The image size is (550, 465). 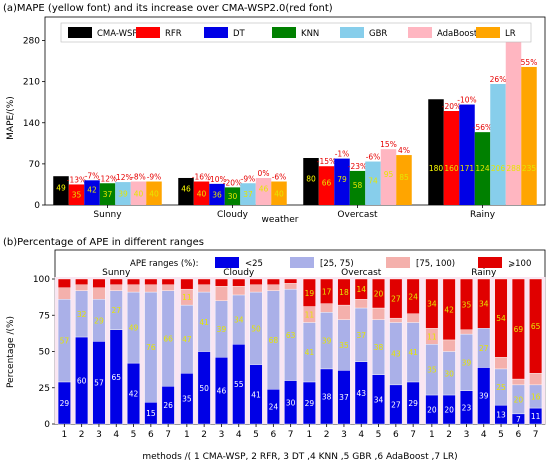 I want to click on bar-label-adaboost-cloudy: 46, so click(x=264, y=188).